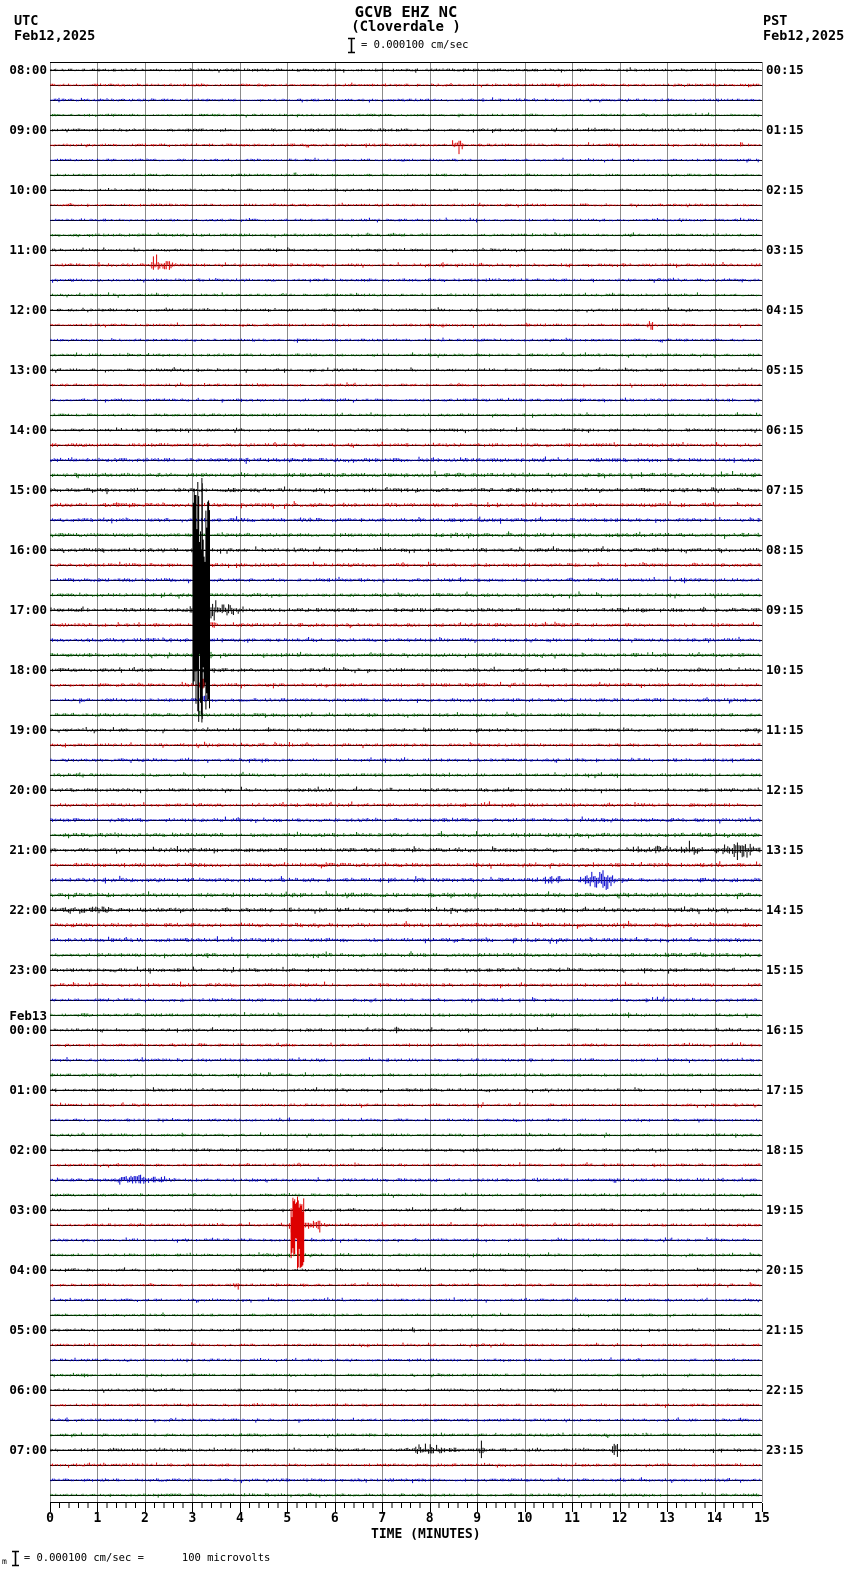 The height and width of the screenshot is (1584, 850). I want to click on axis-tick-label: 8, so click(429, 1518).